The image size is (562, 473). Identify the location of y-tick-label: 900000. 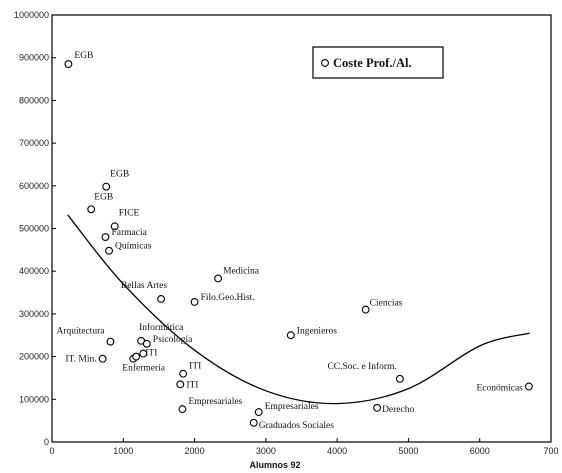
(34, 58).